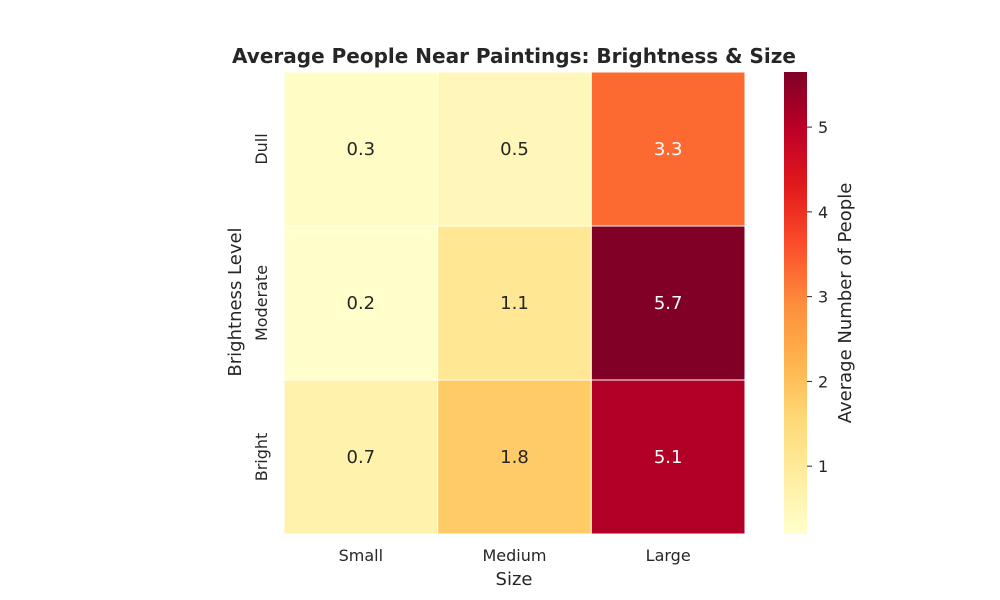  What do you see at coordinates (845, 303) in the screenshot?
I see `colorbar-label: Average Number of People` at bounding box center [845, 303].